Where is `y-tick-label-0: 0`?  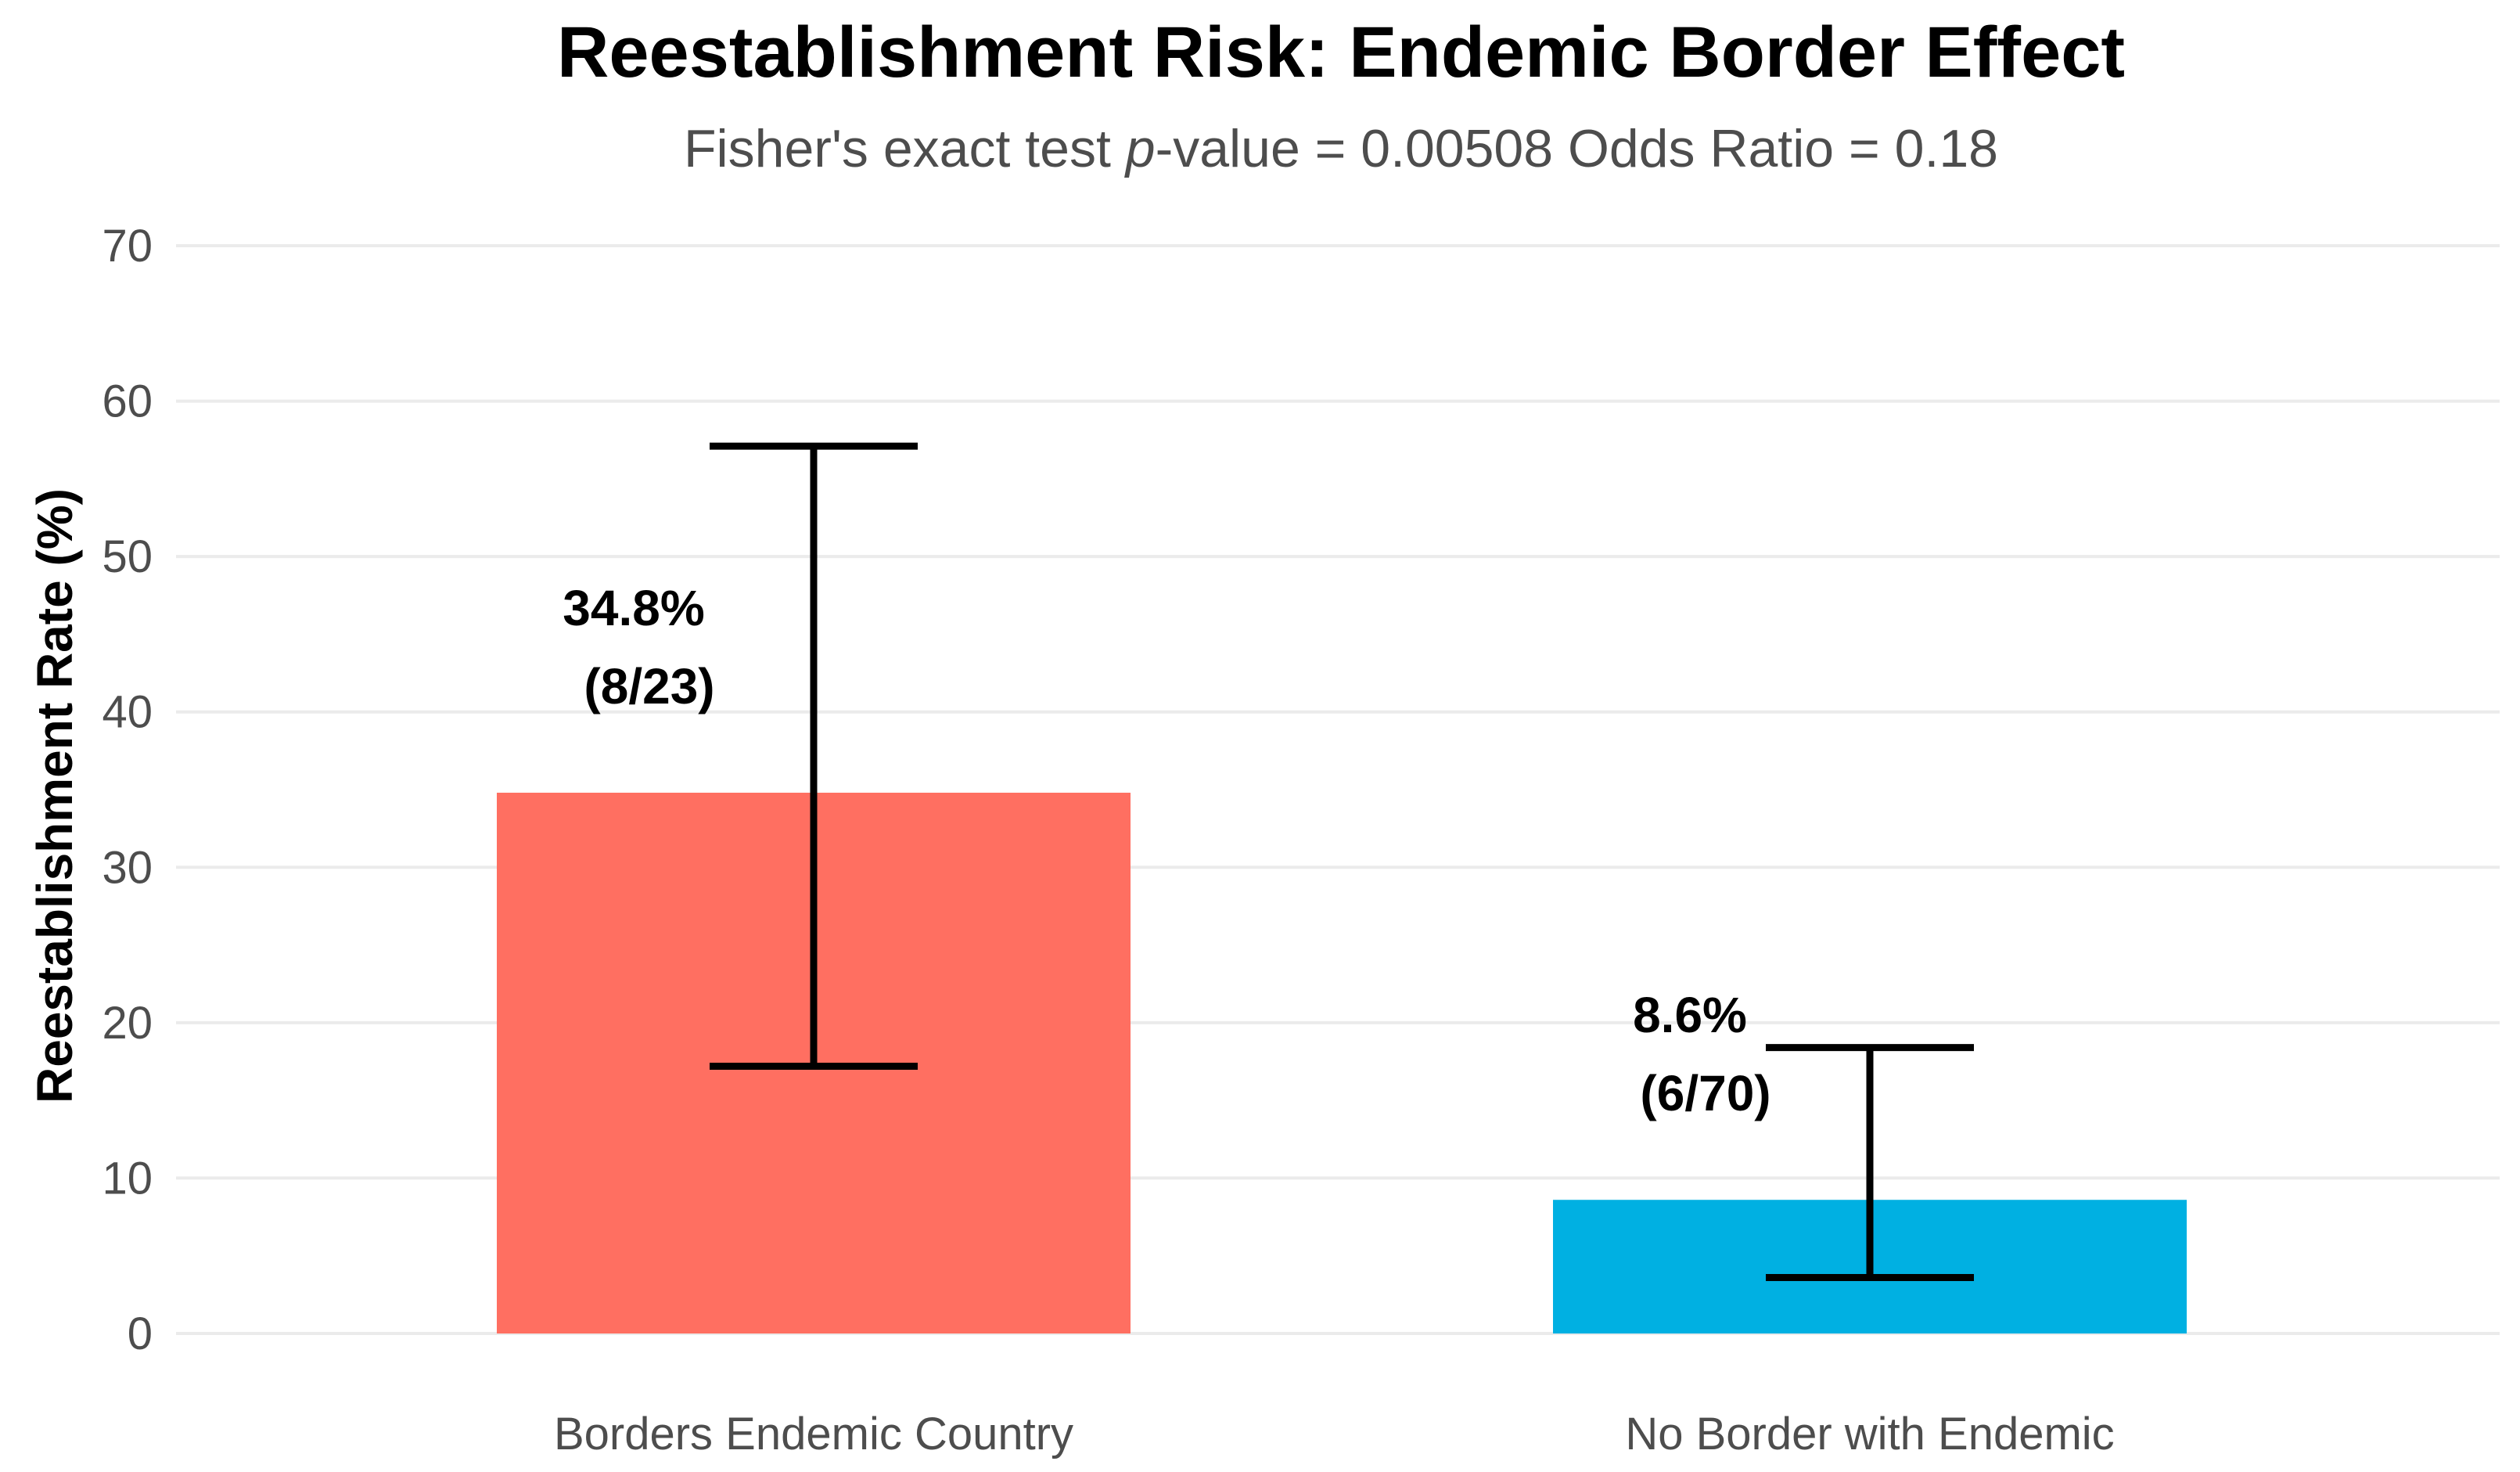
y-tick-label-0: 0 is located at coordinates (140, 1333).